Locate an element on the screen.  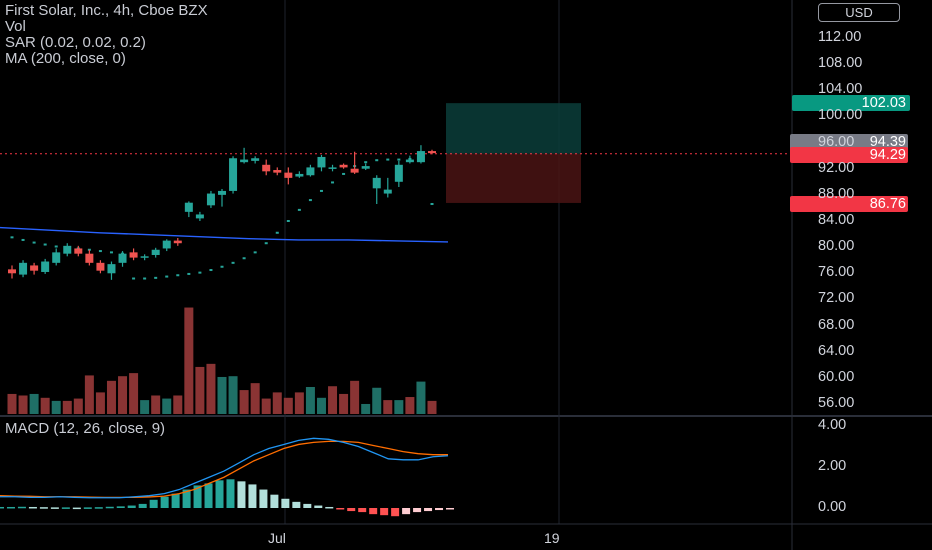
entry-price-tag: 94.29 is located at coordinates (887, 155).